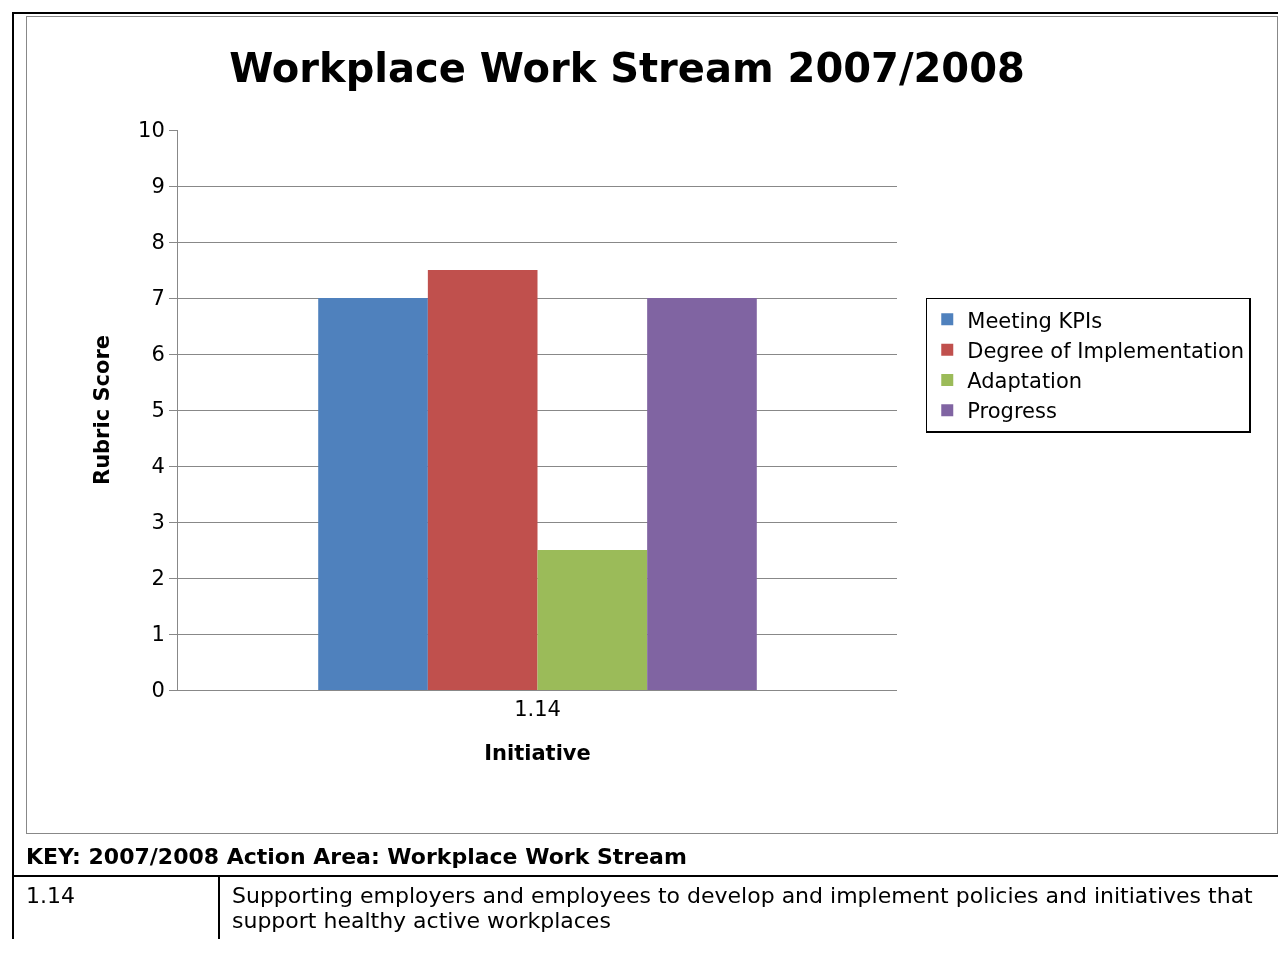 Image resolution: width=1278 pixels, height=956 pixels. I want to click on y-tick-label: 9, so click(158, 186).